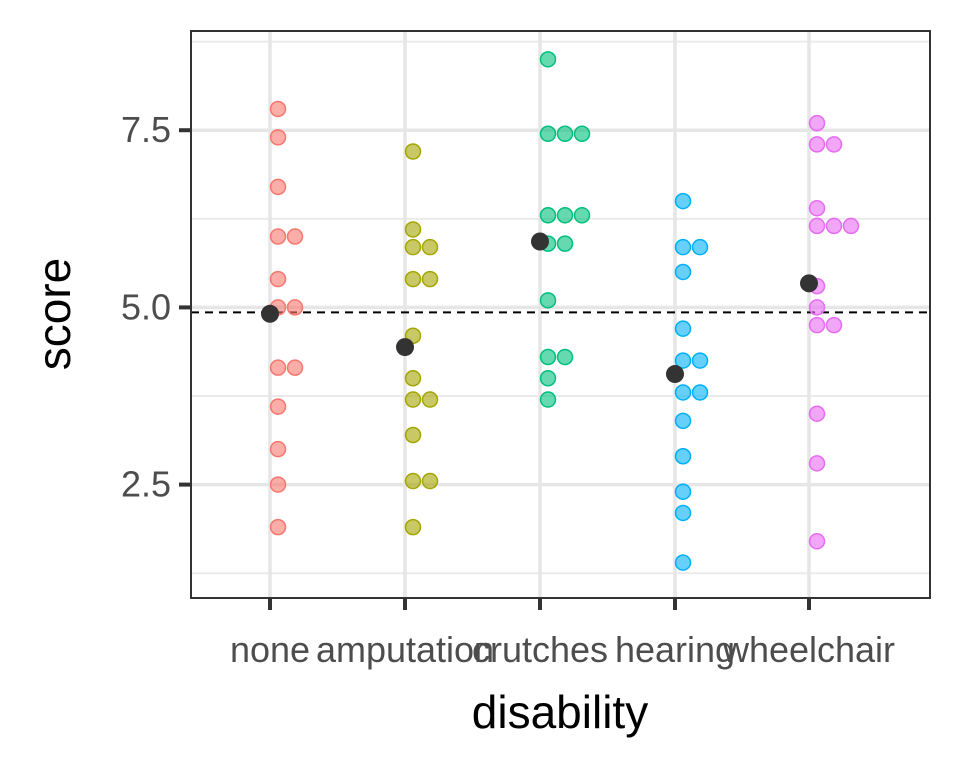  What do you see at coordinates (146, 484) in the screenshot?
I see `y-tick-label: 2.5` at bounding box center [146, 484].